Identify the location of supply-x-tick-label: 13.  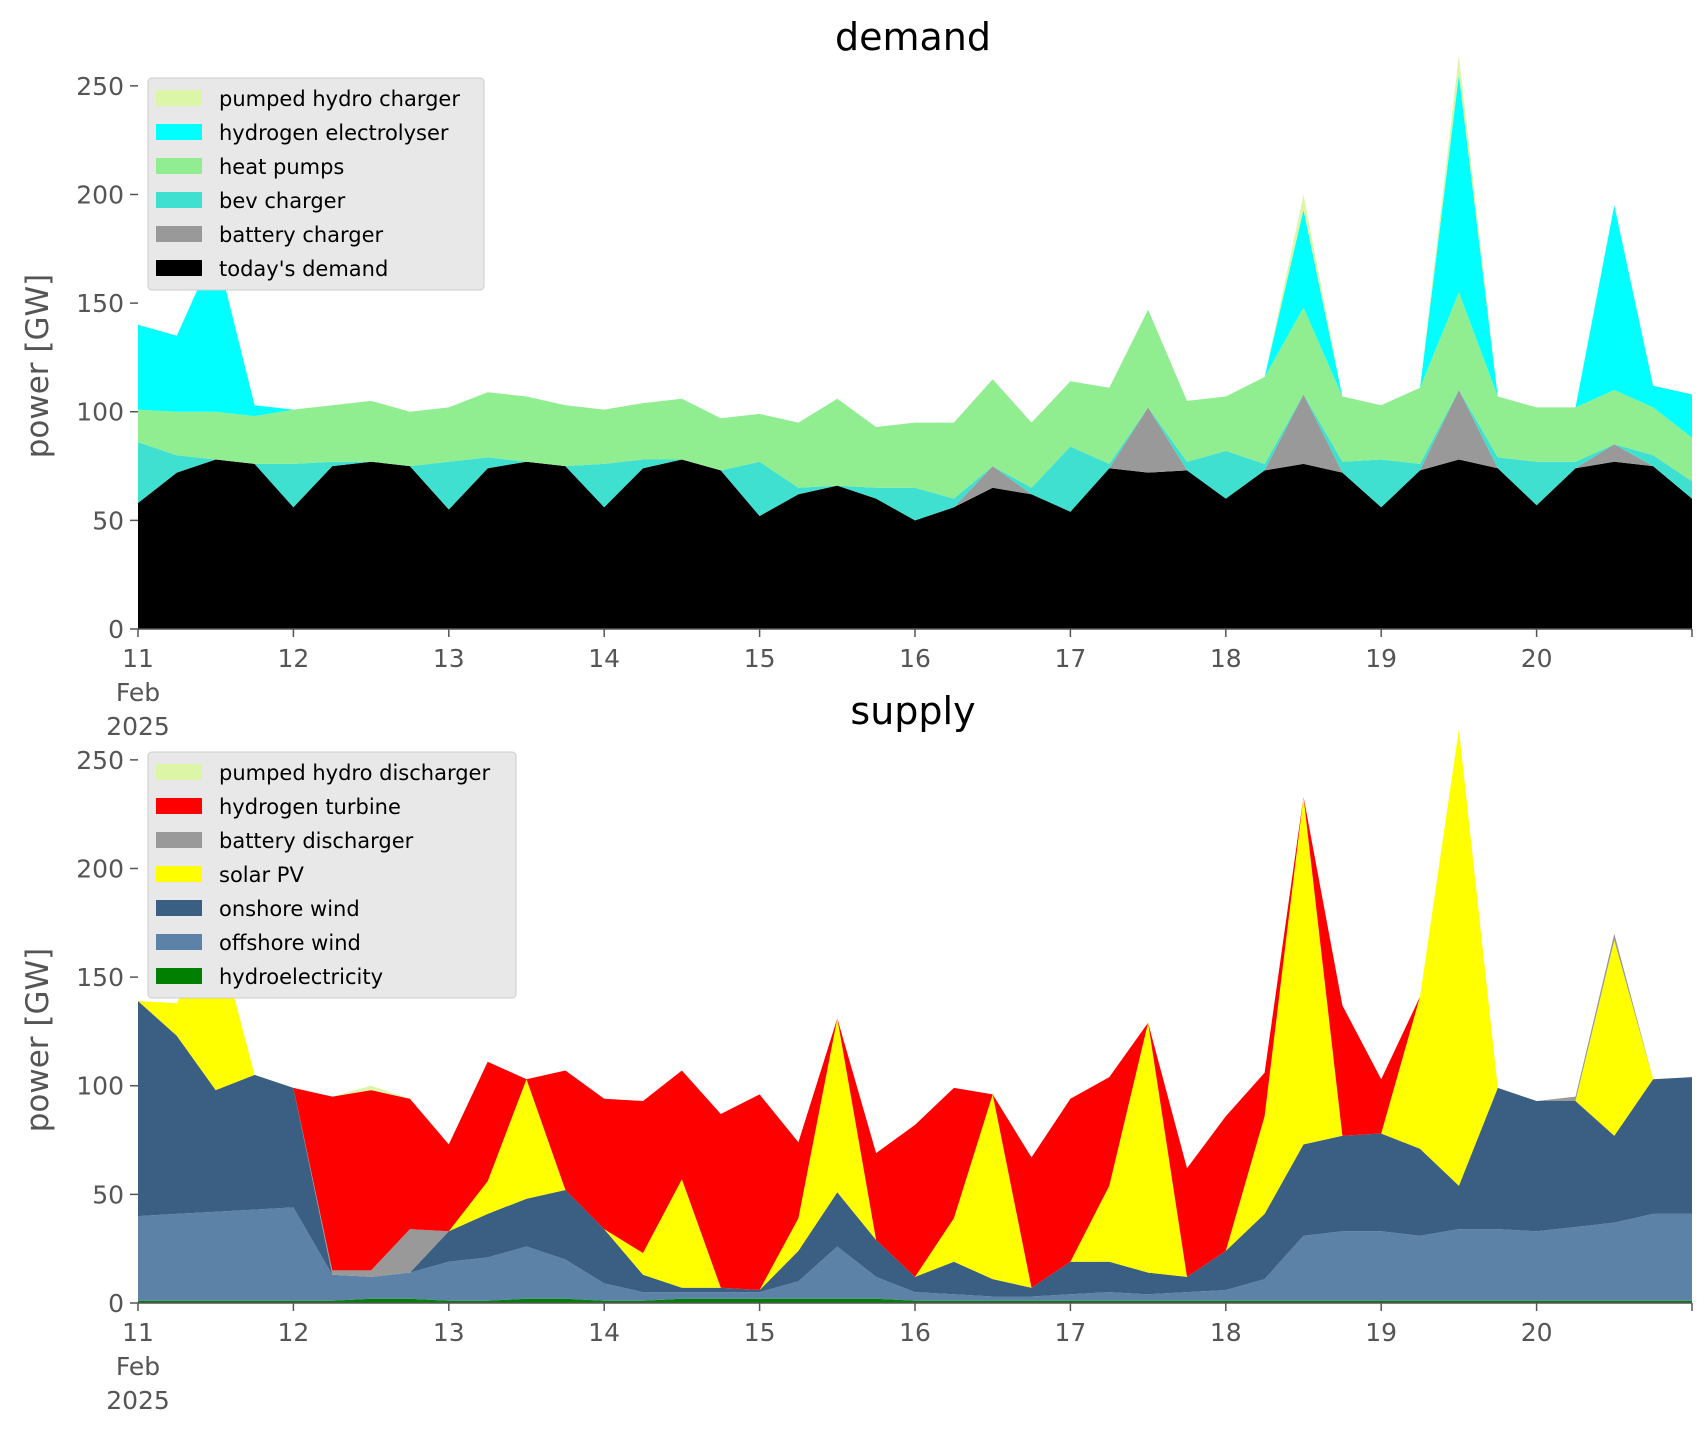
(449, 1332).